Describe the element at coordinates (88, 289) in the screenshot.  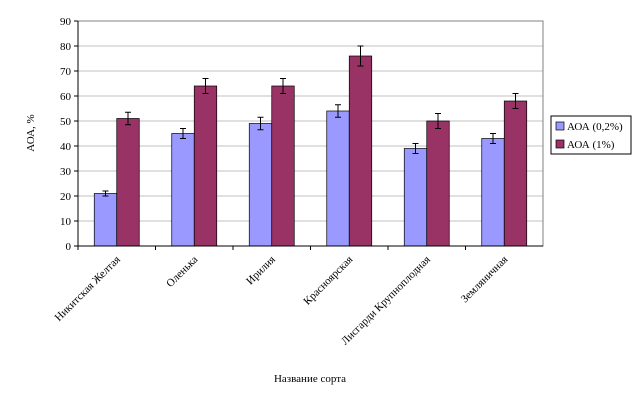
I see `x-tick-label: Никитская Желтая` at that location.